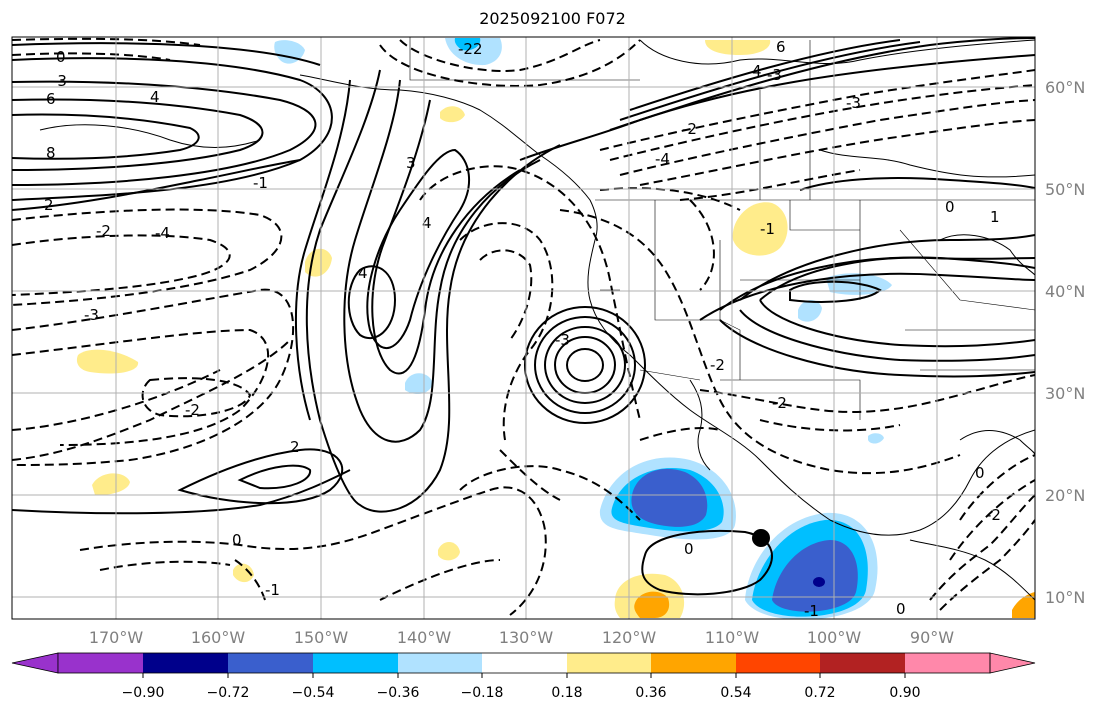  Describe the element at coordinates (735, 693) in the screenshot. I see `colorbar-tick-label: 0.54` at that location.